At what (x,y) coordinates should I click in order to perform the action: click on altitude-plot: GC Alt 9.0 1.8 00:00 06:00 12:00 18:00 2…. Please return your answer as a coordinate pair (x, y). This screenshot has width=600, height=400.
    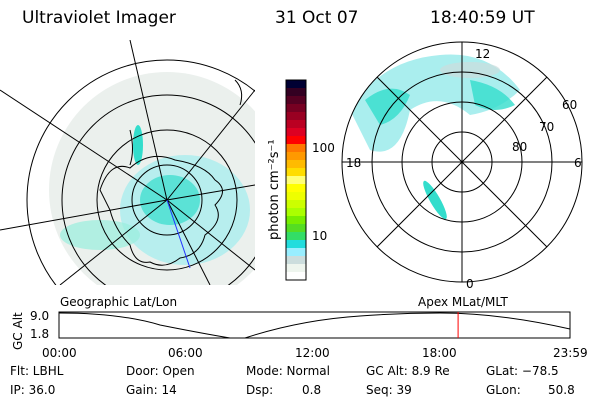
    Looking at the image, I should click on (299, 334).